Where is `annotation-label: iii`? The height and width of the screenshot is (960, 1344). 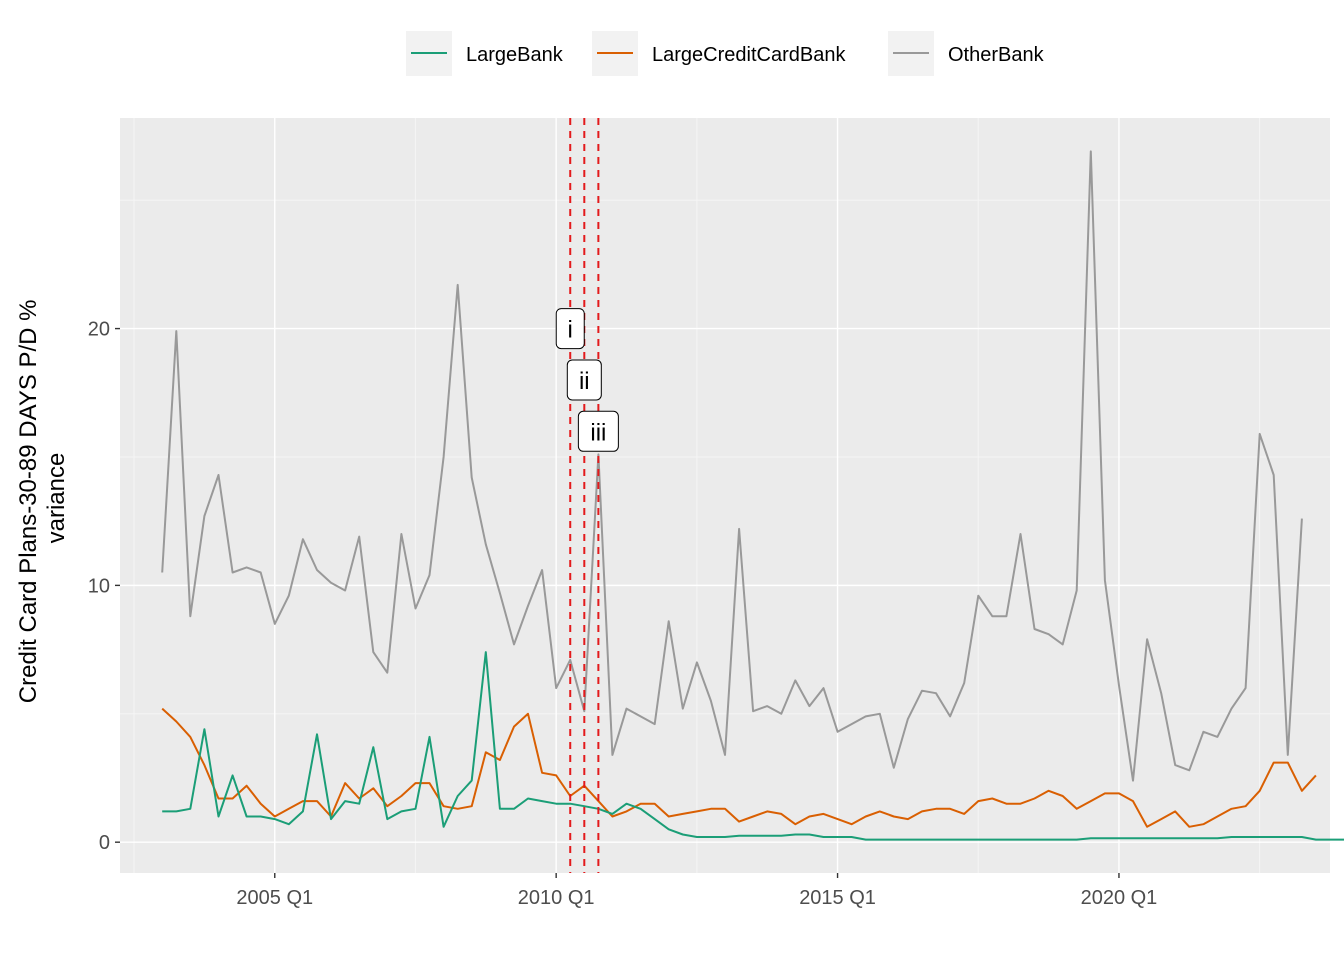 annotation-label: iii is located at coordinates (598, 432).